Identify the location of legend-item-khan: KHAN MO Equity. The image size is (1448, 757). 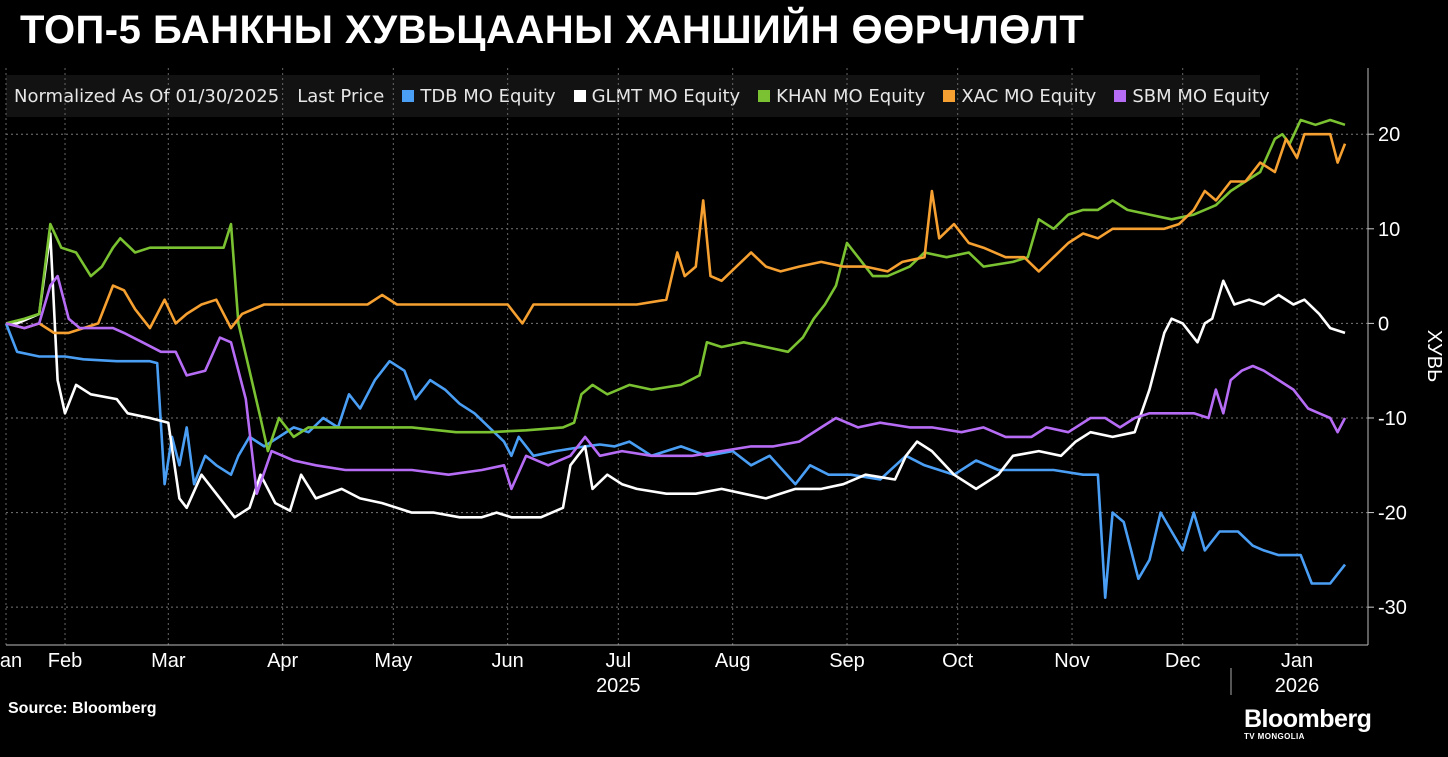
(841, 96).